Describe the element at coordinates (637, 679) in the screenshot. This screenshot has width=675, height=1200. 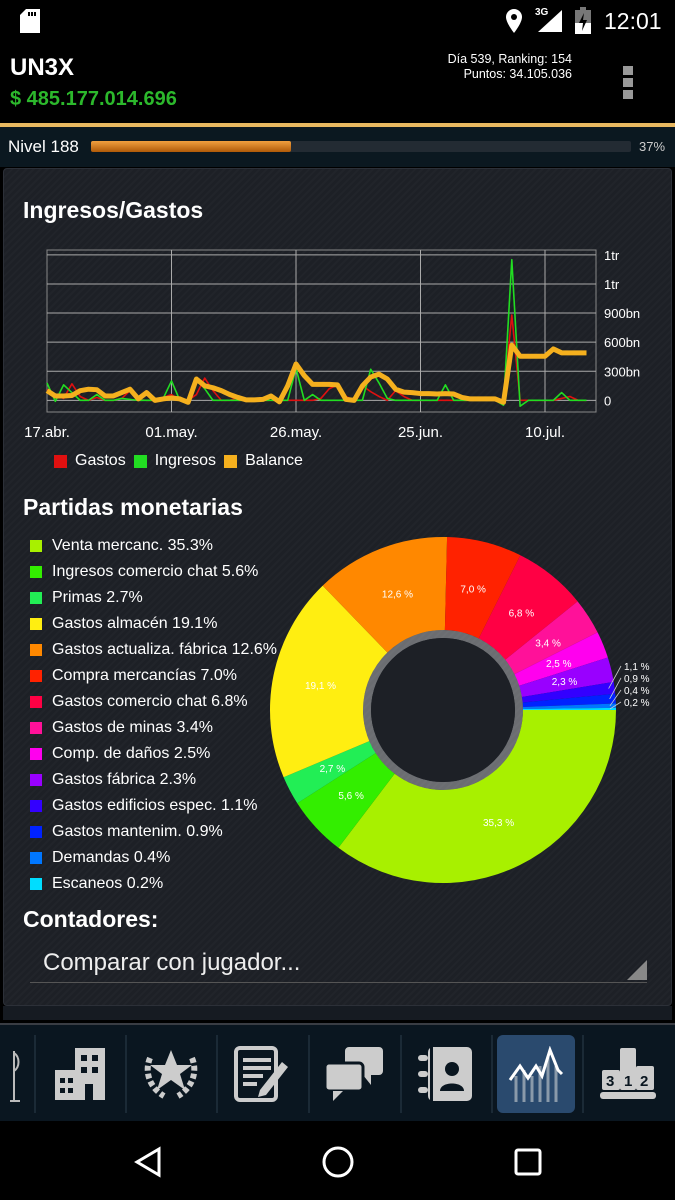
I see `pie-slice-label: 0,9 %` at that location.